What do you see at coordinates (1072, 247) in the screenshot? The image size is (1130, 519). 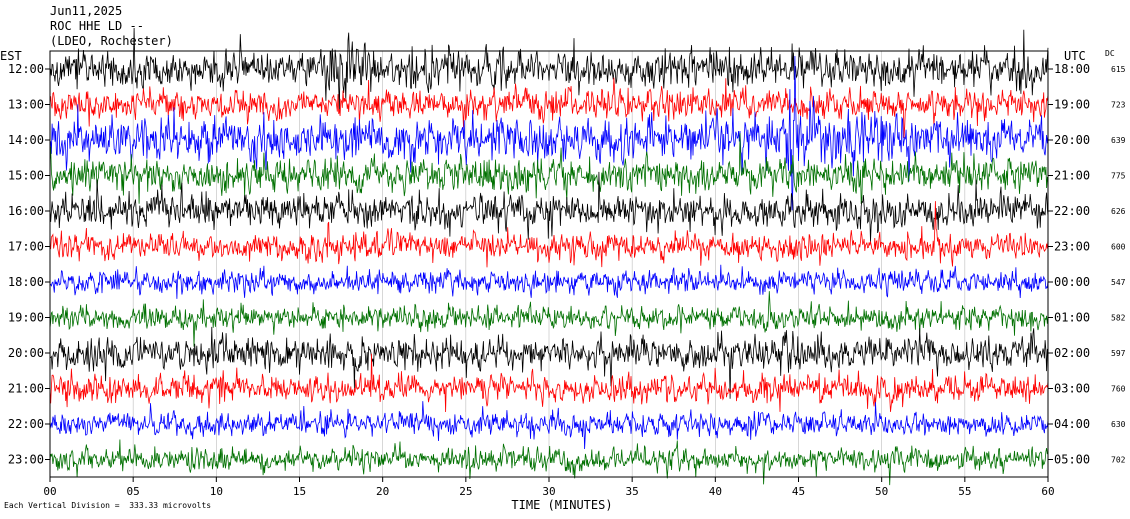 I see `utc-hour-label: 23:00` at bounding box center [1072, 247].